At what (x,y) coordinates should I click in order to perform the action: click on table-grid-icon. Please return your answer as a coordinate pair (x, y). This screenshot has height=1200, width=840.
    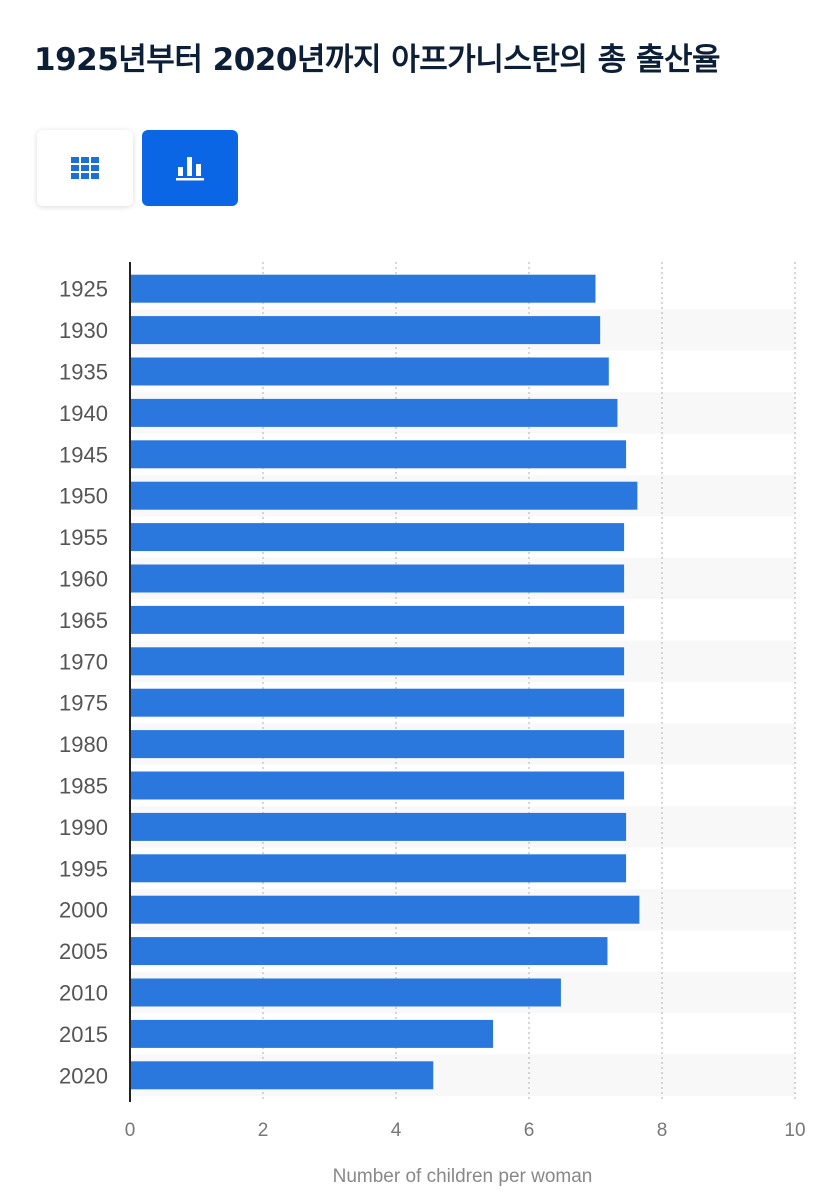
    Looking at the image, I should click on (85, 168).